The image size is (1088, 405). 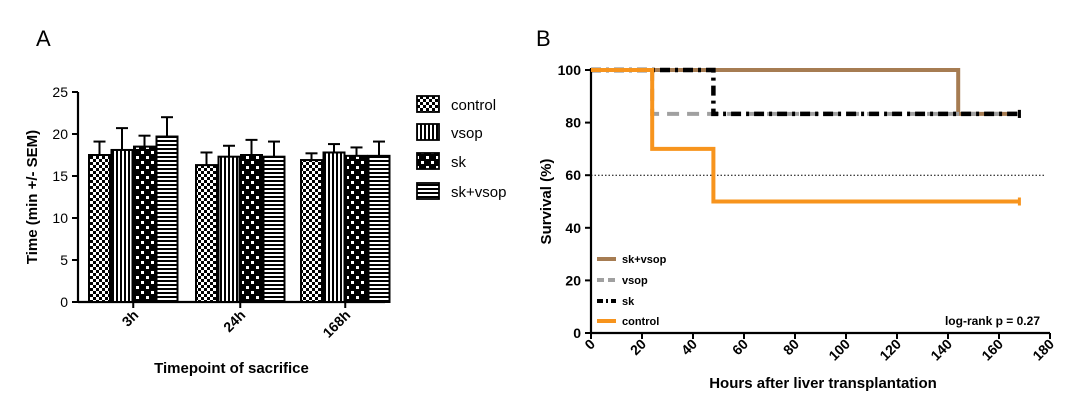 What do you see at coordinates (589, 344) in the screenshot?
I see `x-tick-label: 0` at bounding box center [589, 344].